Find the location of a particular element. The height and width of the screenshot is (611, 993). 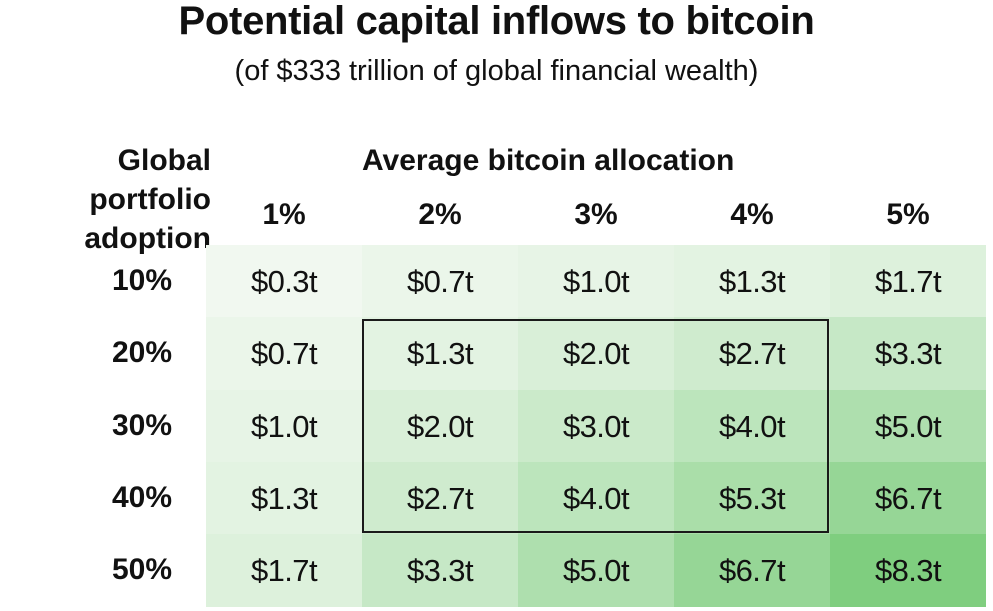

heatmap-cell: $5.3t is located at coordinates (752, 498).